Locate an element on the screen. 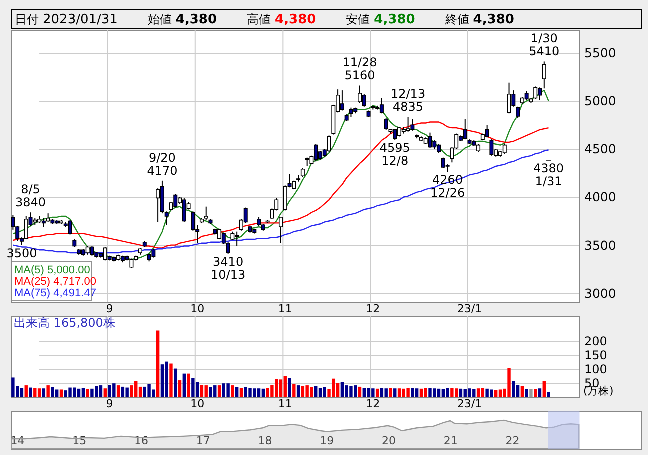 Image resolution: width=653 pixels, height=470 pixels. x-tick-label: 17 is located at coordinates (203, 441).